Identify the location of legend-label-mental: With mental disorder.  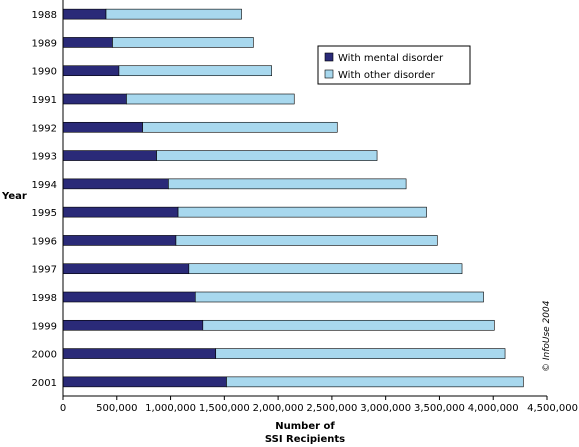
(391, 58).